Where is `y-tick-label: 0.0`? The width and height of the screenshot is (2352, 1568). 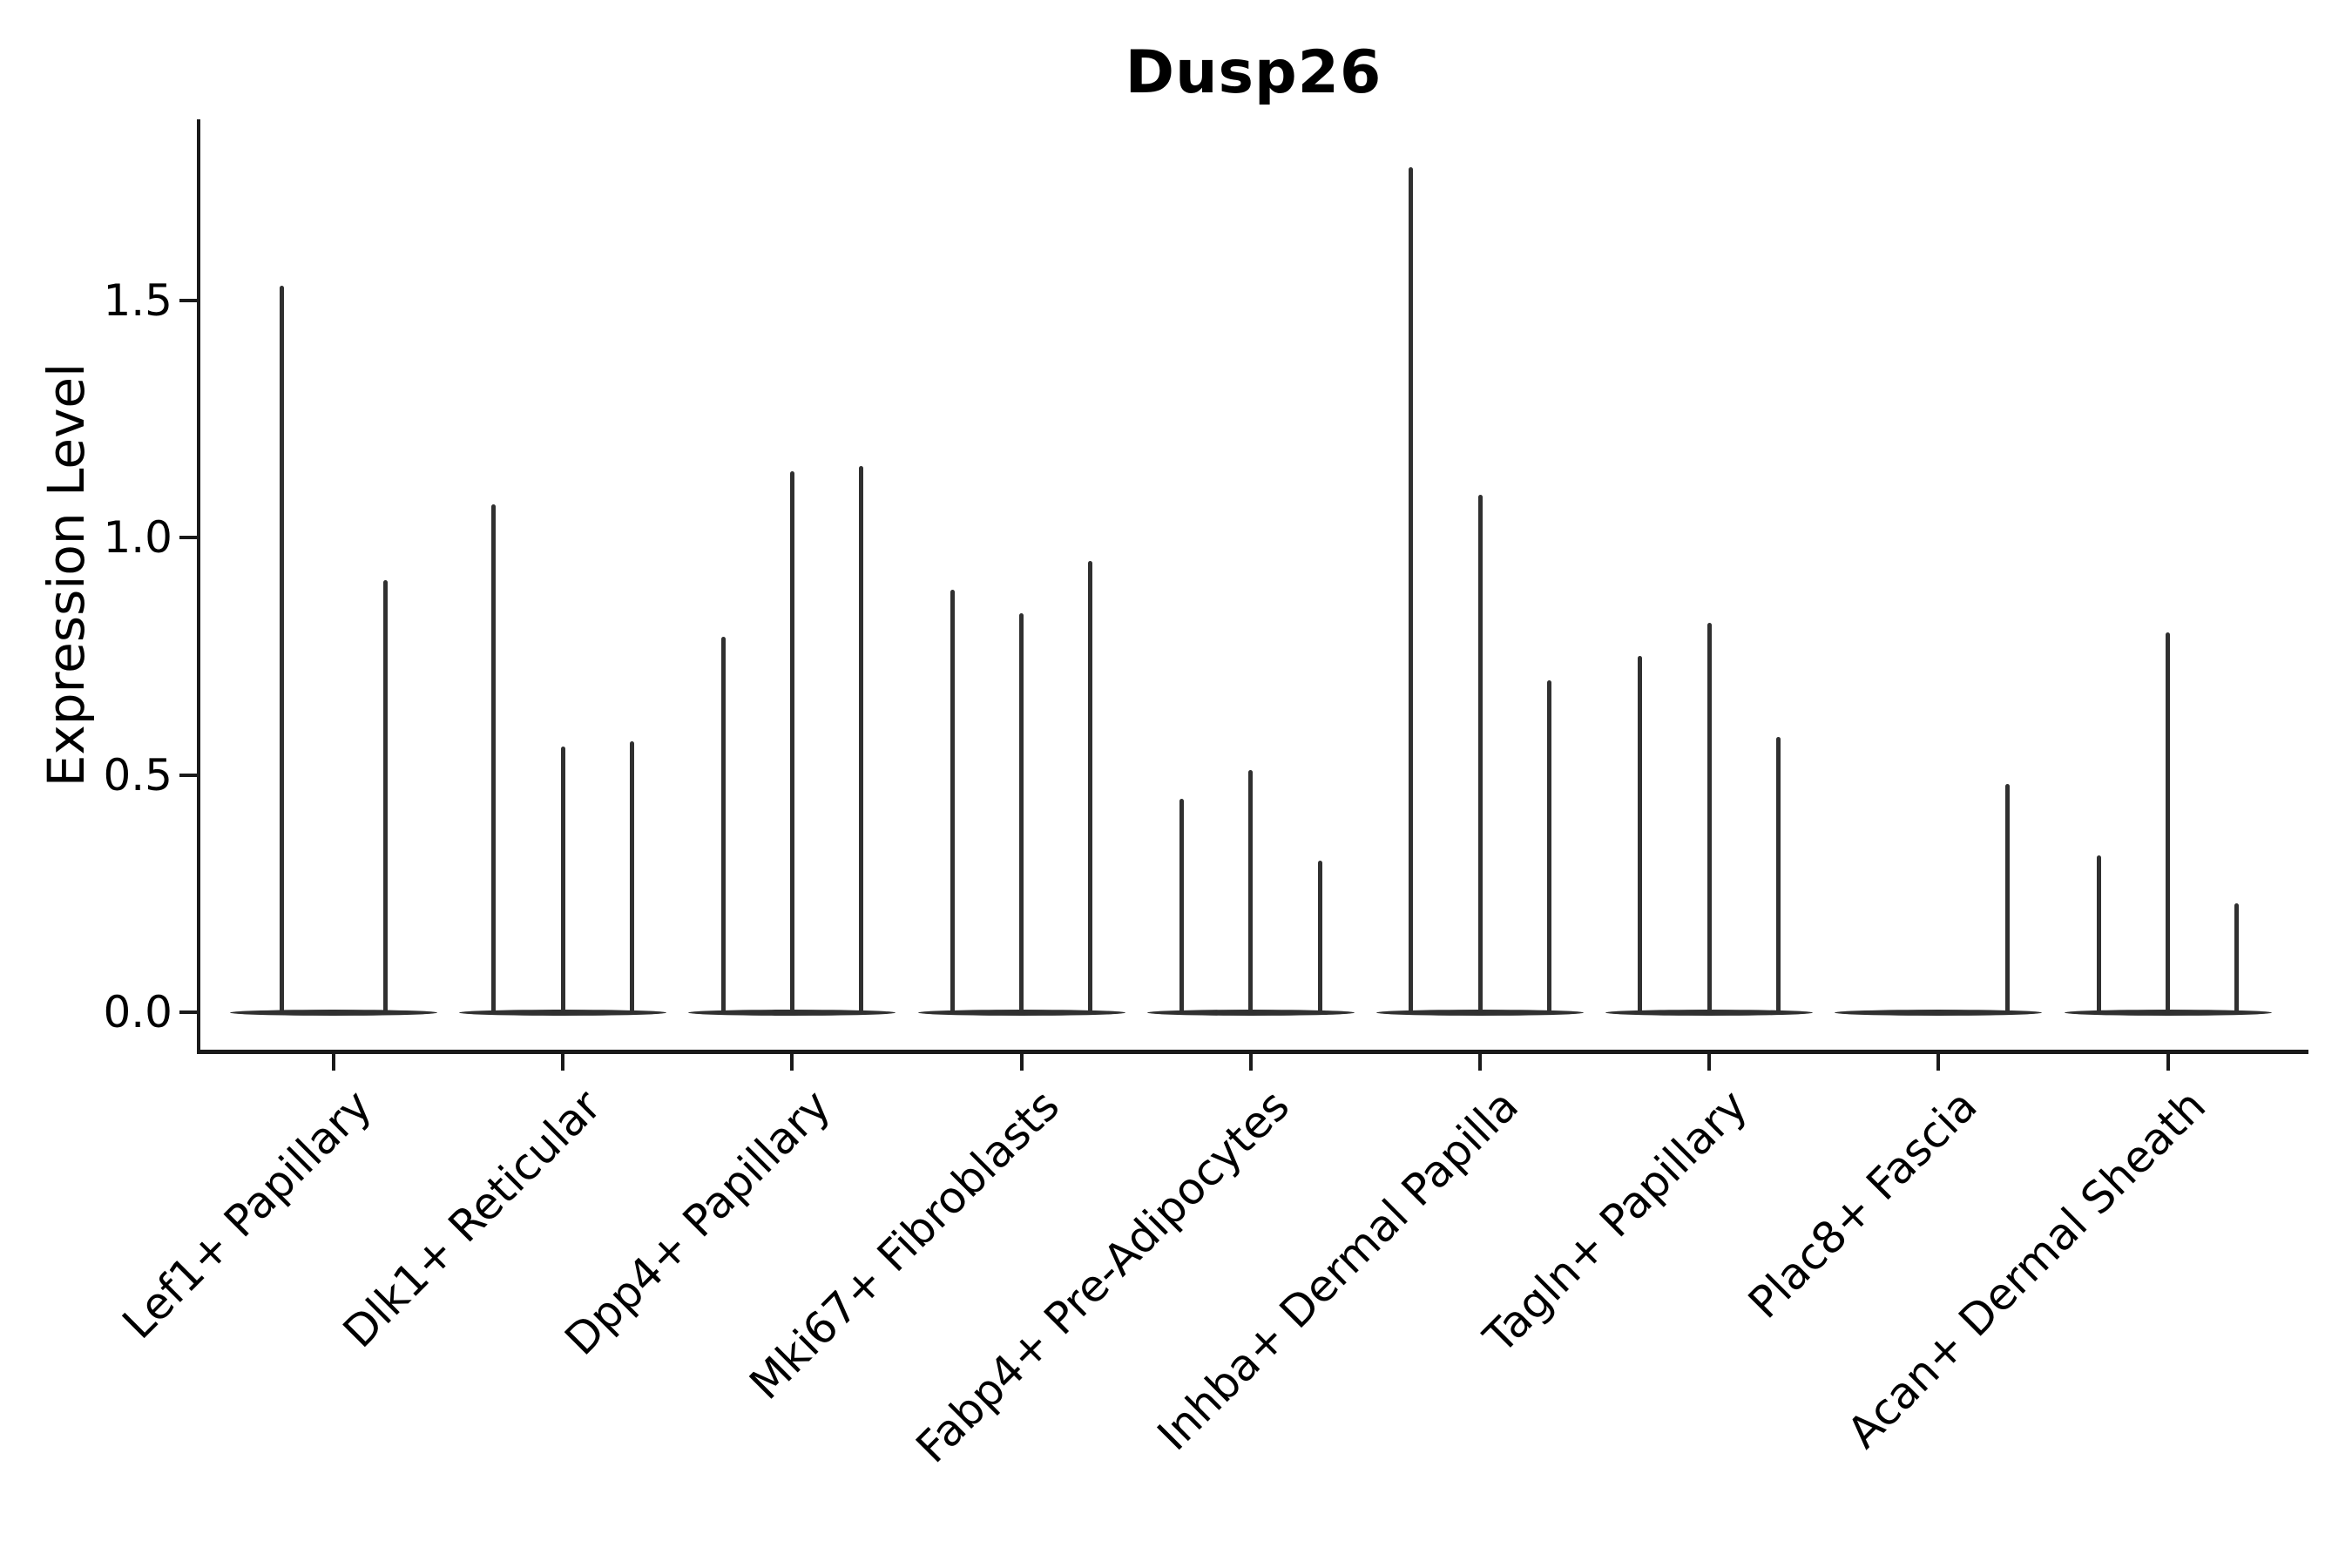
y-tick-label: 0.0 is located at coordinates (137, 1012).